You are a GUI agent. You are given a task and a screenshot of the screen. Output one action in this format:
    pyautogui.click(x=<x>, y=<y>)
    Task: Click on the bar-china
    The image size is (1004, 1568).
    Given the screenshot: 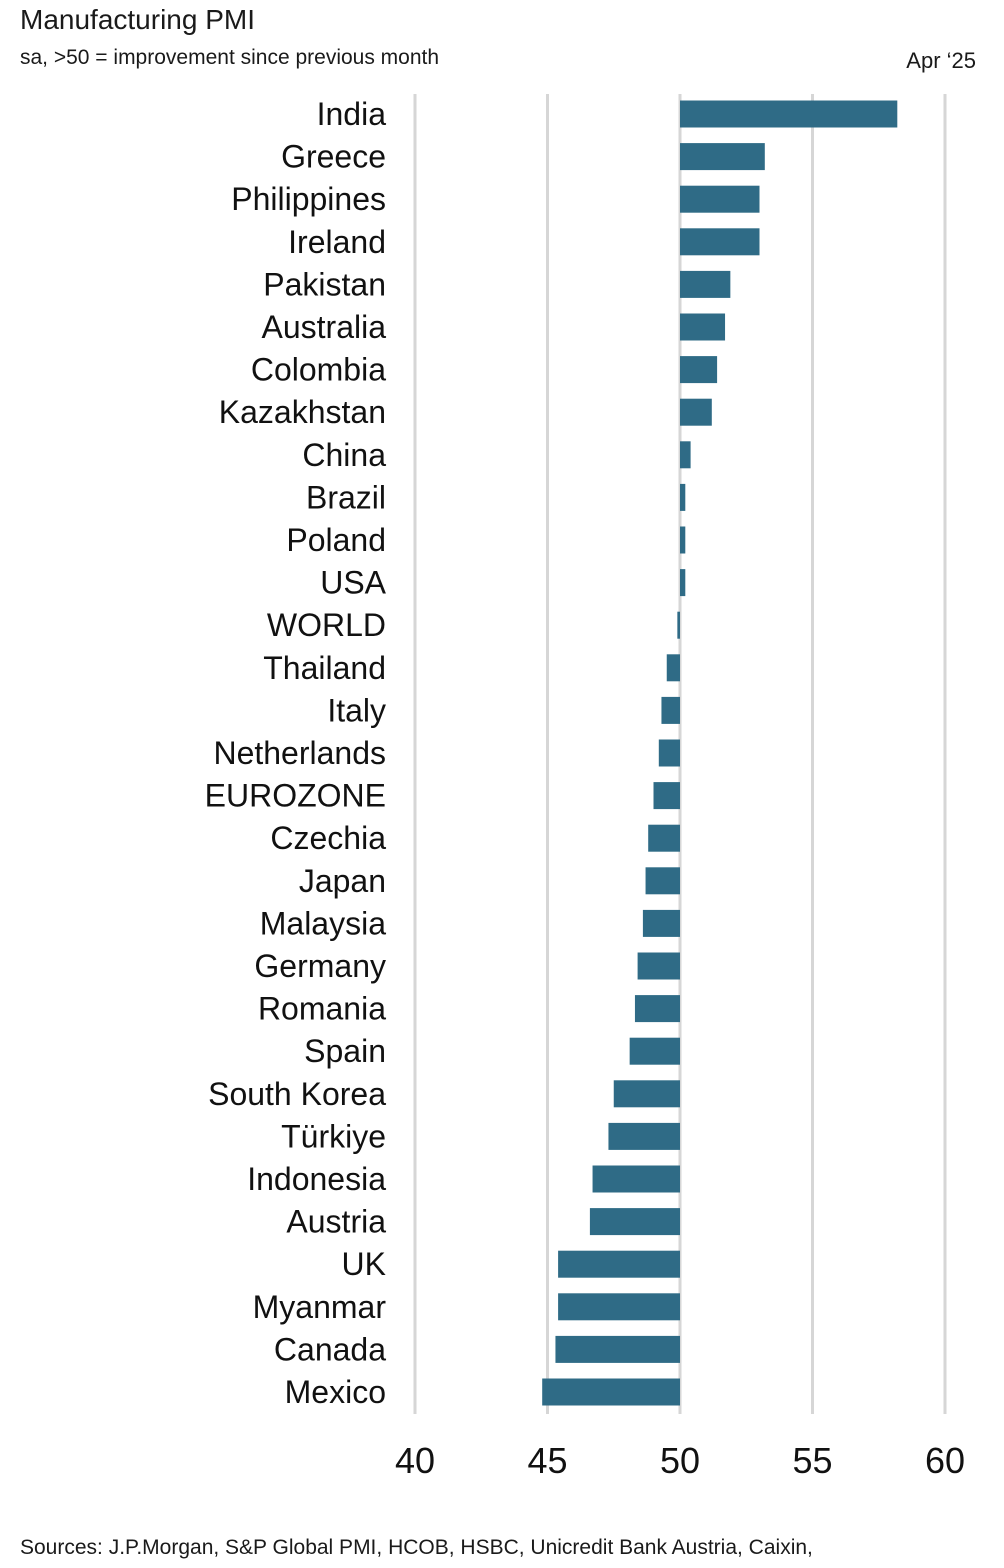 What is the action you would take?
    pyautogui.click(x=685, y=455)
    